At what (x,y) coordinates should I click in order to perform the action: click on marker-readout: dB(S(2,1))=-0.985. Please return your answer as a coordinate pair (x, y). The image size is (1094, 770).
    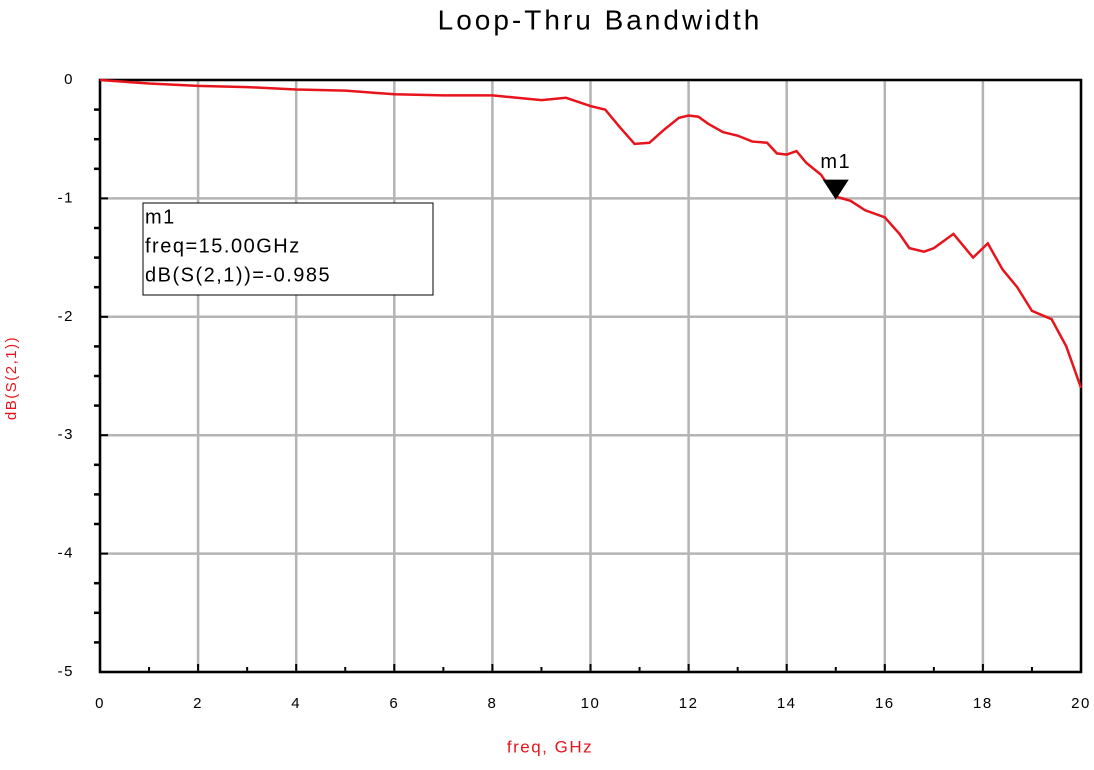
    Looking at the image, I should click on (238, 275).